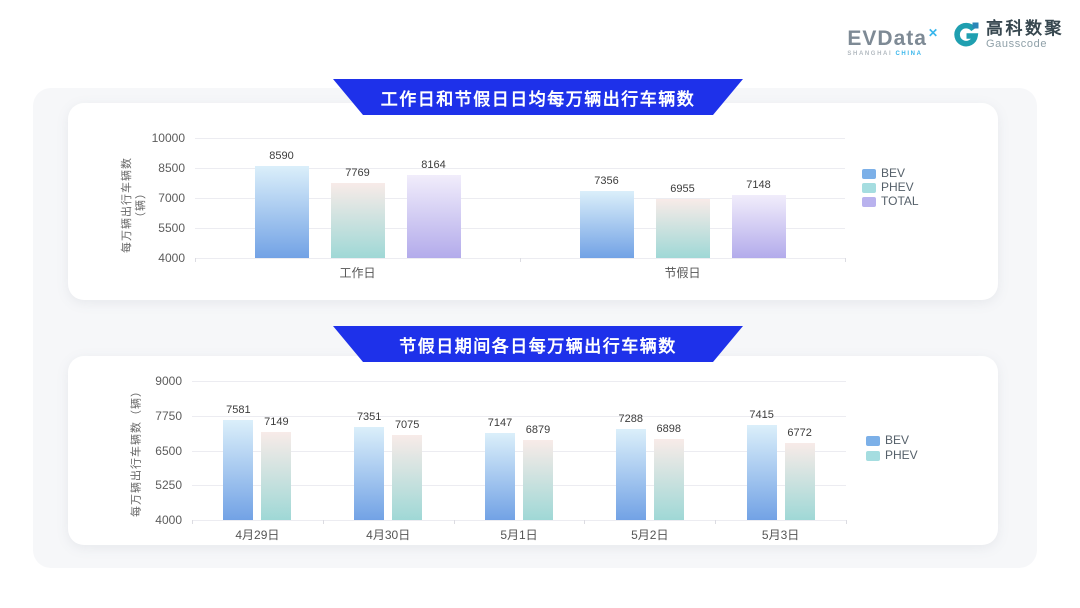 The width and height of the screenshot is (1080, 608). What do you see at coordinates (538, 97) in the screenshot?
I see `chart1-title-banner: 工作日和节假日日均每万辆出行车辆数` at bounding box center [538, 97].